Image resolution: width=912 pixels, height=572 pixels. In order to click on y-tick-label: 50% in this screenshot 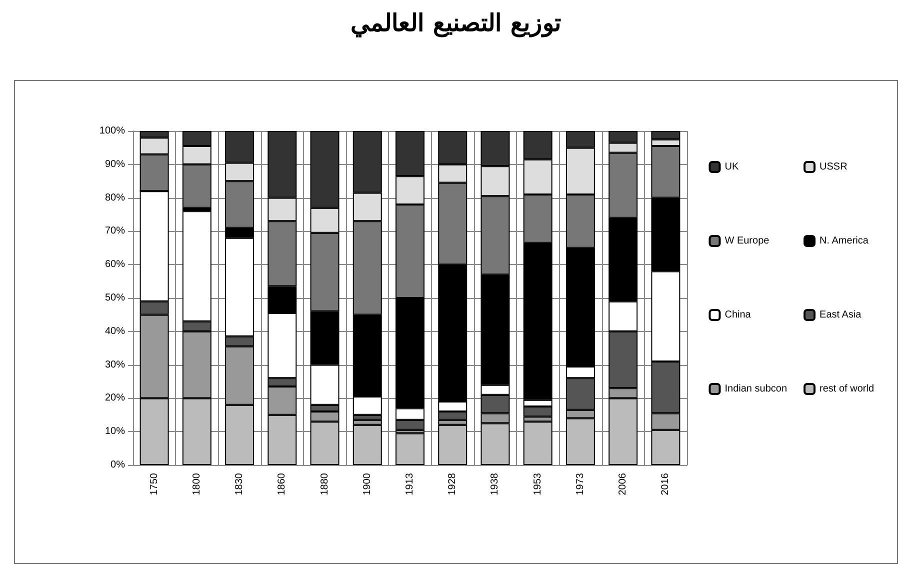, I will do `click(115, 298)`.